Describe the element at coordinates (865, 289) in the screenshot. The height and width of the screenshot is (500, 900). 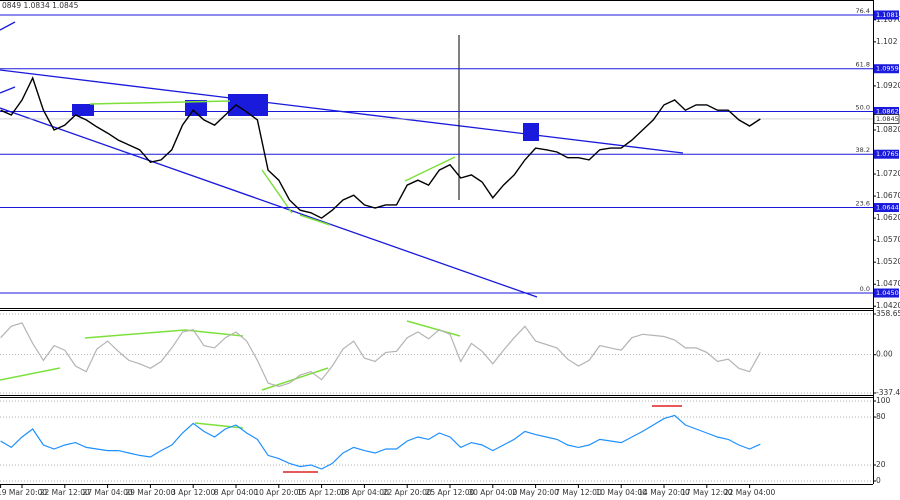
I see `fib-ratio: 0.0` at that location.